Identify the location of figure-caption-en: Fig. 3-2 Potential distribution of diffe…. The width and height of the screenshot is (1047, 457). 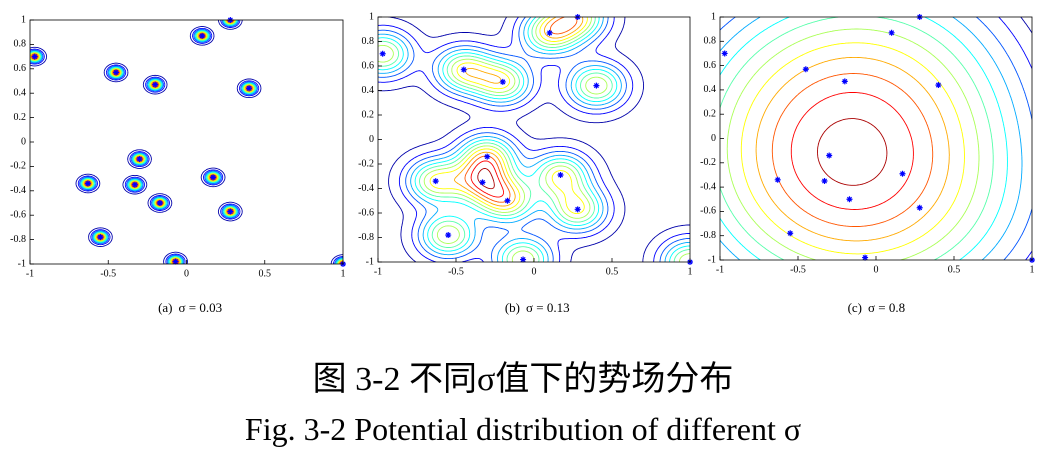
(523, 429).